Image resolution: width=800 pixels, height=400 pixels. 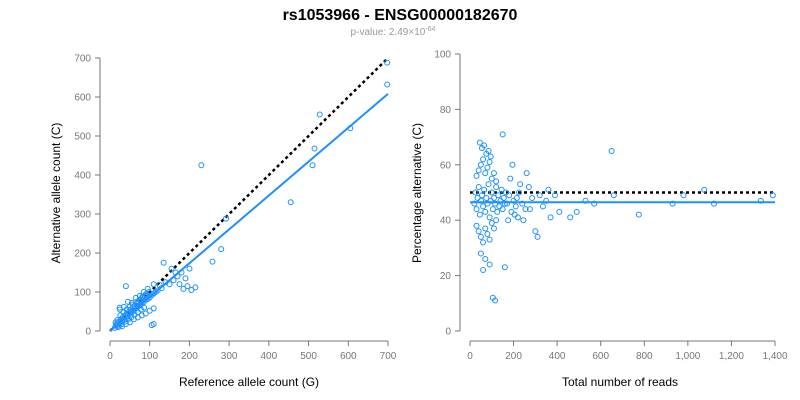 What do you see at coordinates (393, 32) in the screenshot?
I see `figure-subtitle: p-value: 2.49×10-64` at bounding box center [393, 32].